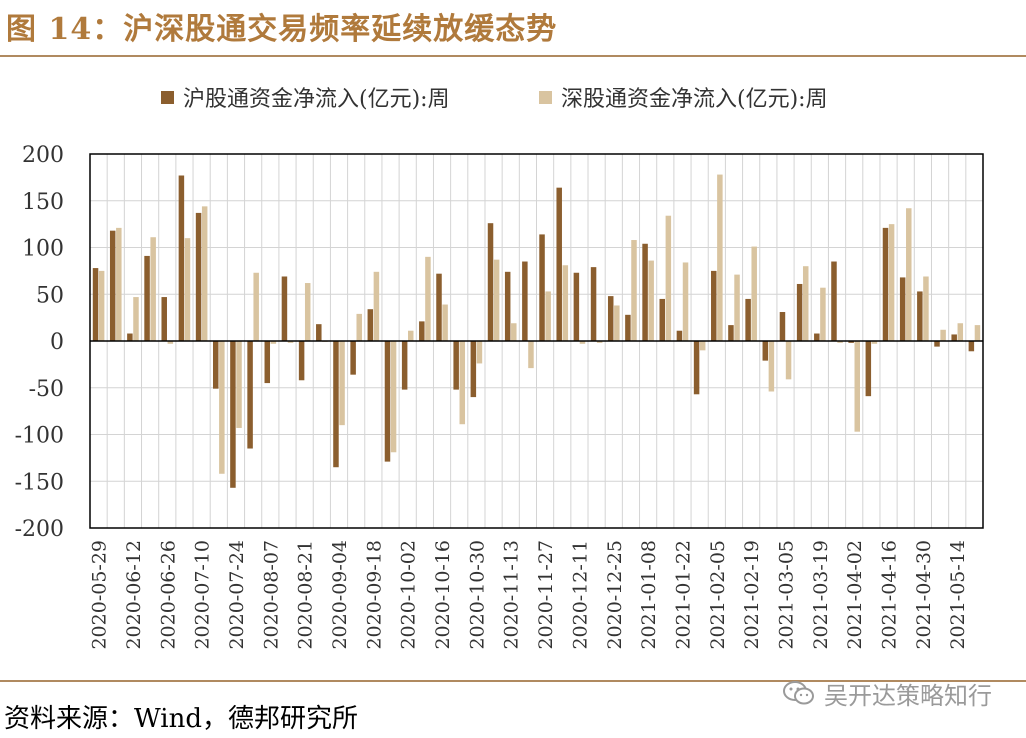 The height and width of the screenshot is (738, 1026). I want to click on y-tick-label: -50, so click(46, 389).